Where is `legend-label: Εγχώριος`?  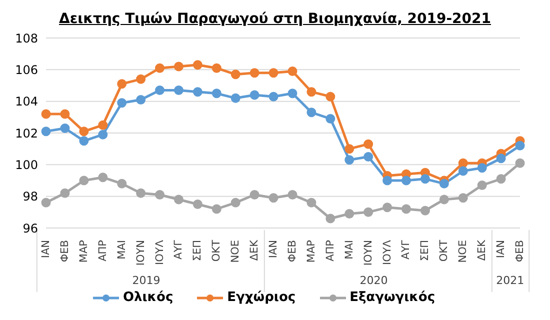 legend-label: Εγχώριος is located at coordinates (261, 297).